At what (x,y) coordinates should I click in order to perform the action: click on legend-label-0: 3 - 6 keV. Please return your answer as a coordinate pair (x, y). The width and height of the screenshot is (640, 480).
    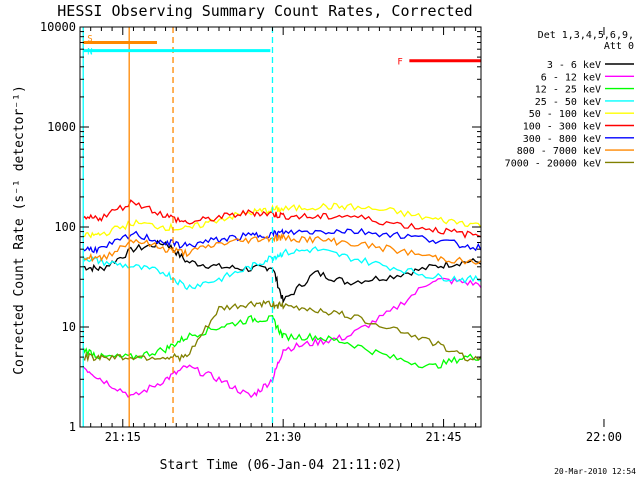
    Looking at the image, I should click on (574, 65).